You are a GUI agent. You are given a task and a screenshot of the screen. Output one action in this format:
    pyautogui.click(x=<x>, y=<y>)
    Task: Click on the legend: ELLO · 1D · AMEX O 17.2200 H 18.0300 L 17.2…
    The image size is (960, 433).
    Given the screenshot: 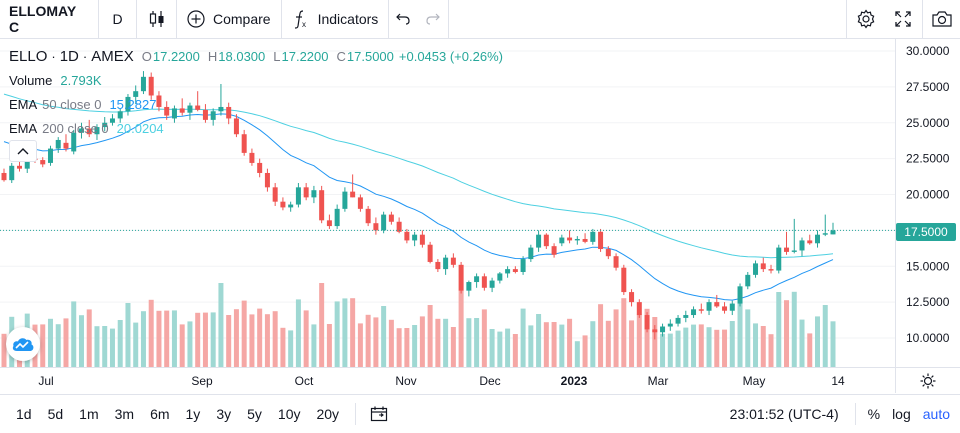 What is the action you would take?
    pyautogui.click(x=256, y=94)
    